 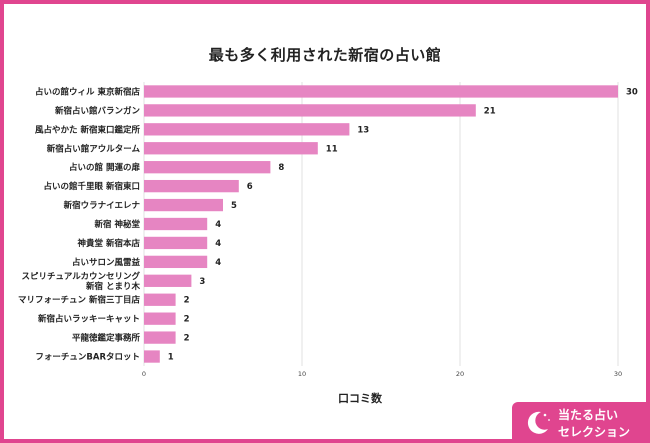 I want to click on category-label-line: フォーチュンBARタロット, so click(x=87, y=357).